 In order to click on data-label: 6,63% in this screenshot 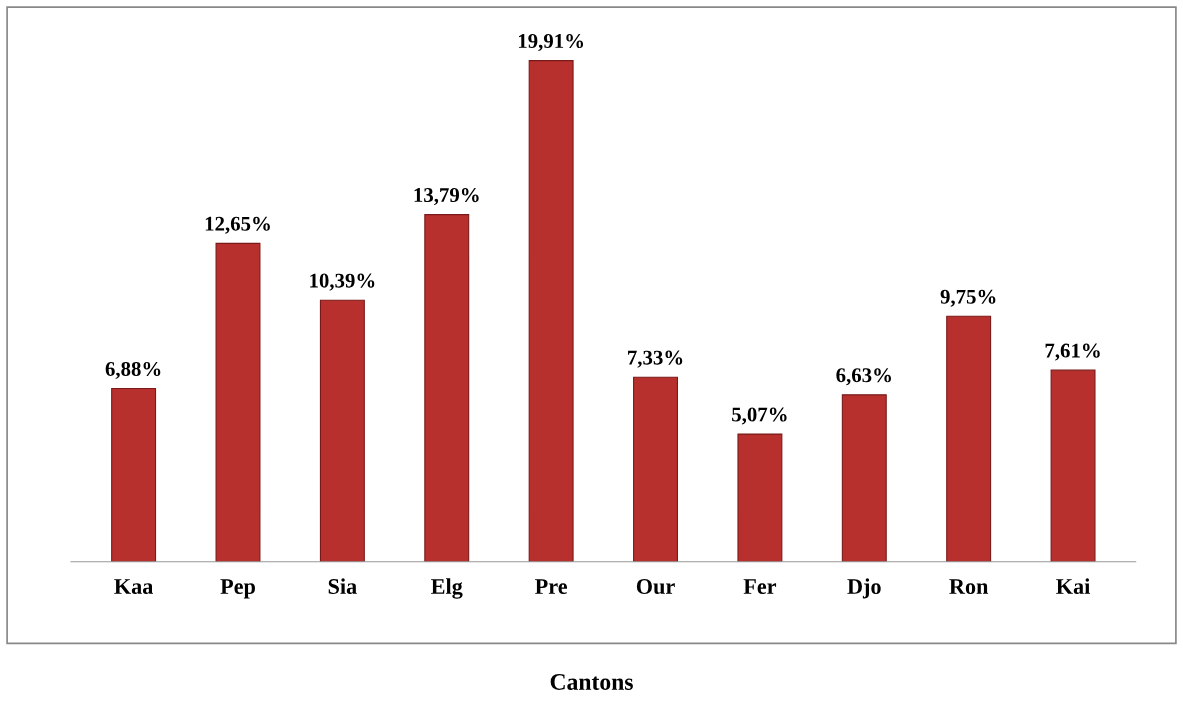, I will do `click(863, 377)`.